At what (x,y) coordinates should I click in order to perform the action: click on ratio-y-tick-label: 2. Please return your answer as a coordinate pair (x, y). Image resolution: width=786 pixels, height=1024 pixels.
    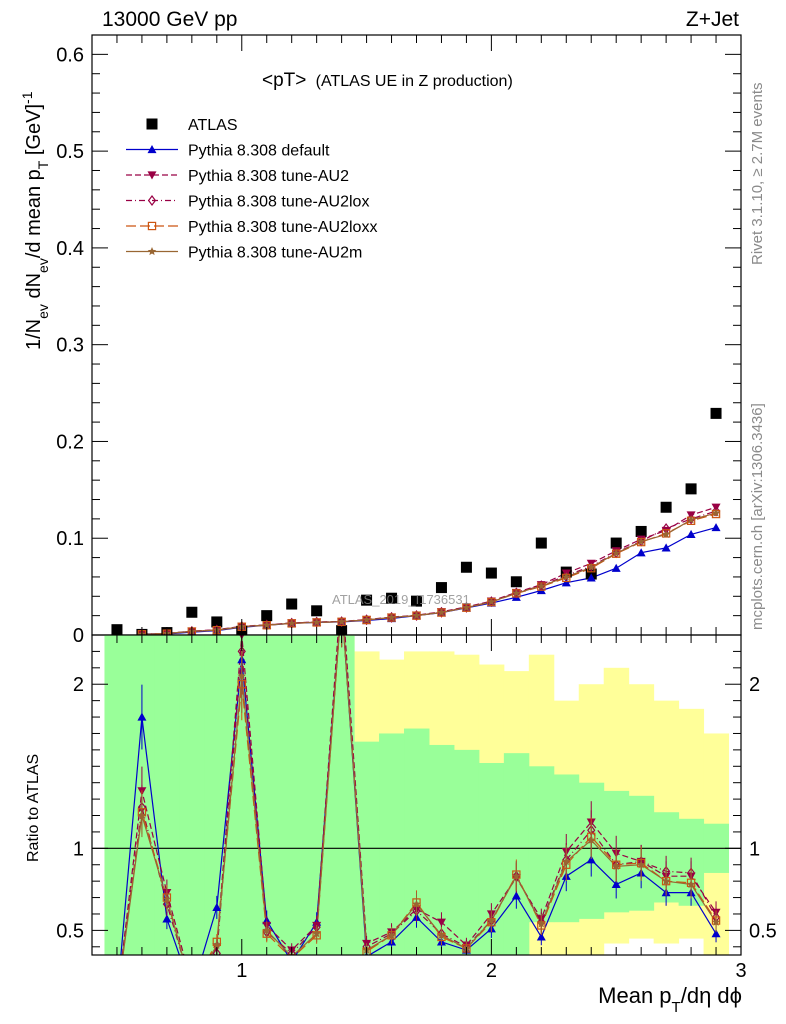
    Looking at the image, I should click on (78, 685).